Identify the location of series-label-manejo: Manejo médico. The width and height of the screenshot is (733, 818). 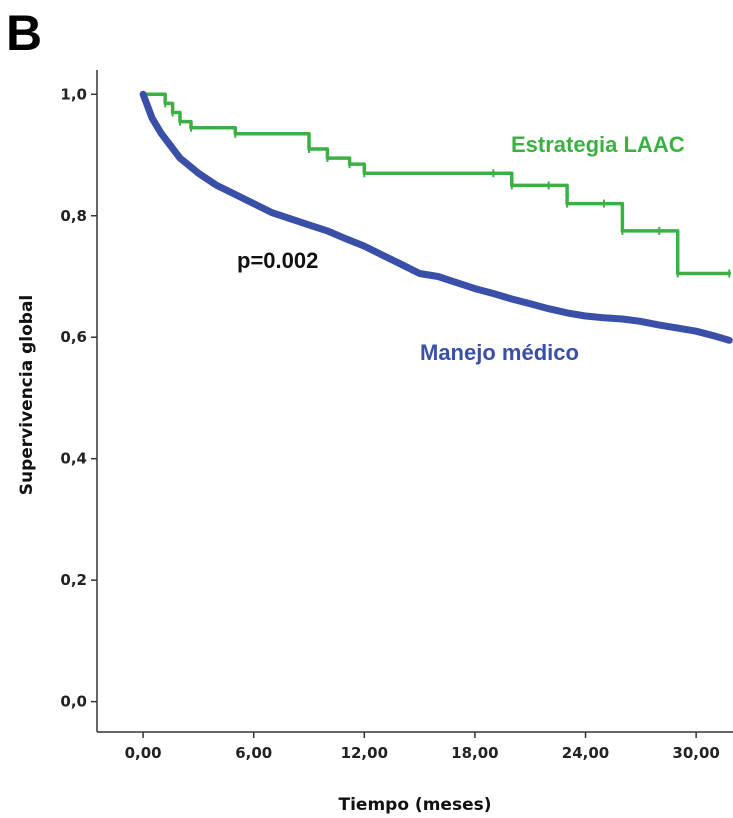
(499, 352).